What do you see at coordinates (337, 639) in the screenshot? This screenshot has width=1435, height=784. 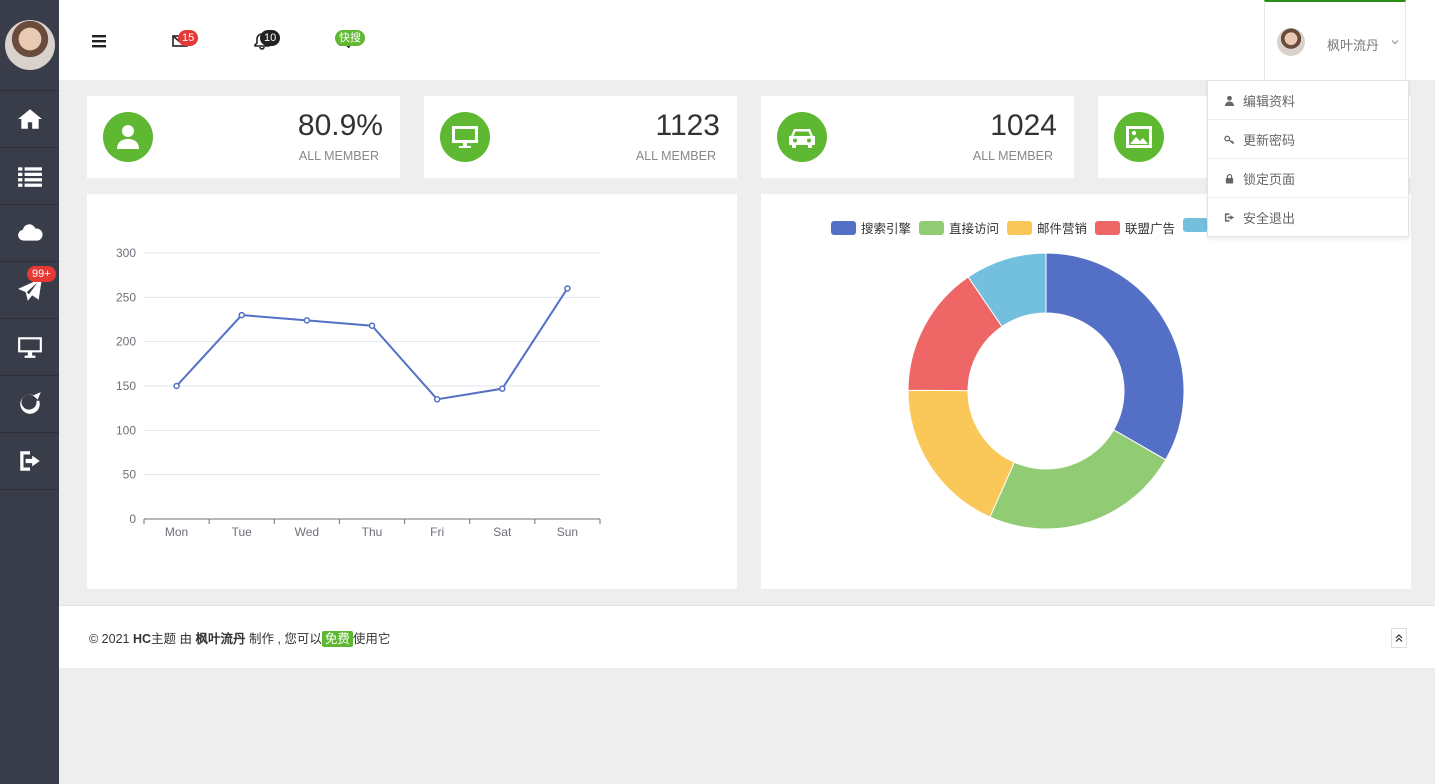 I see `free-badge: 免费` at bounding box center [337, 639].